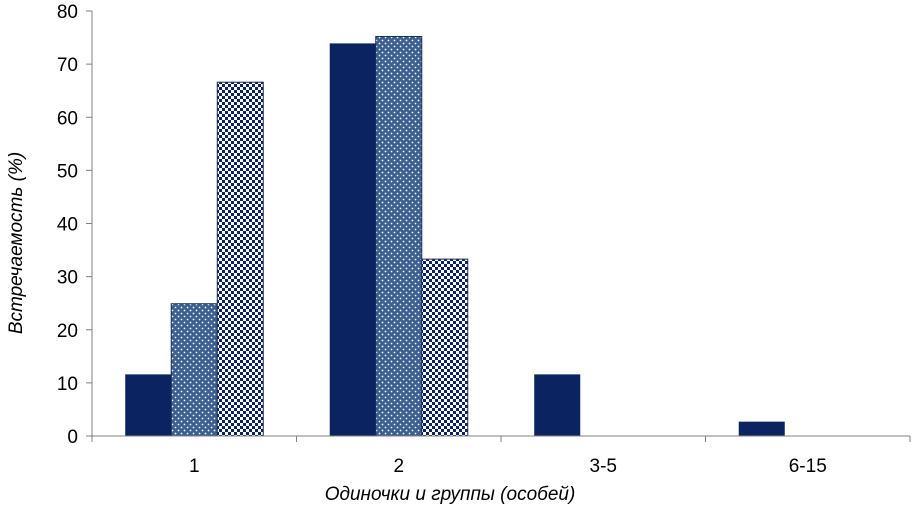  Describe the element at coordinates (67, 118) in the screenshot. I see `y-tick-label: 60` at that location.